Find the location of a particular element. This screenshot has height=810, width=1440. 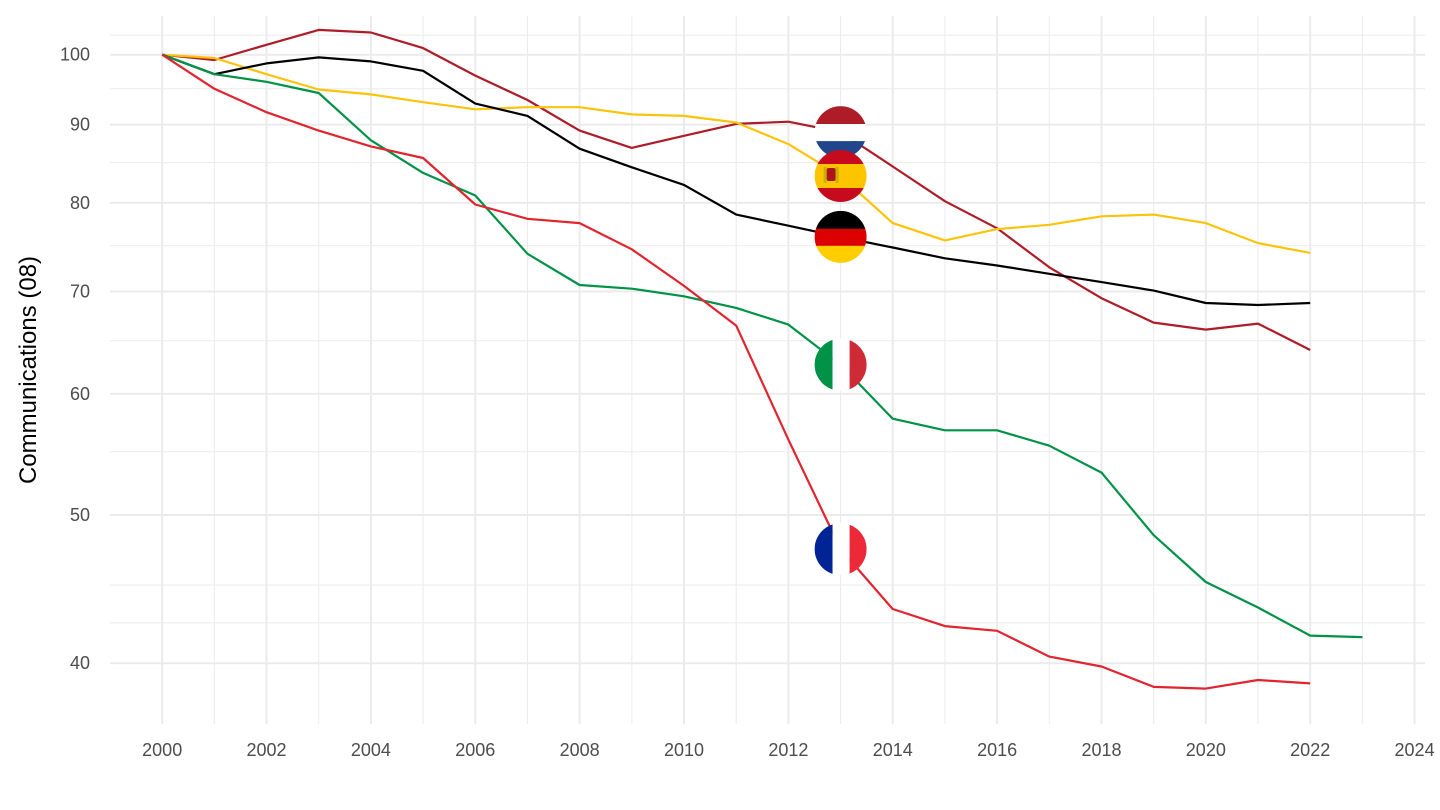

netherlands-flag-icon is located at coordinates (840, 132).